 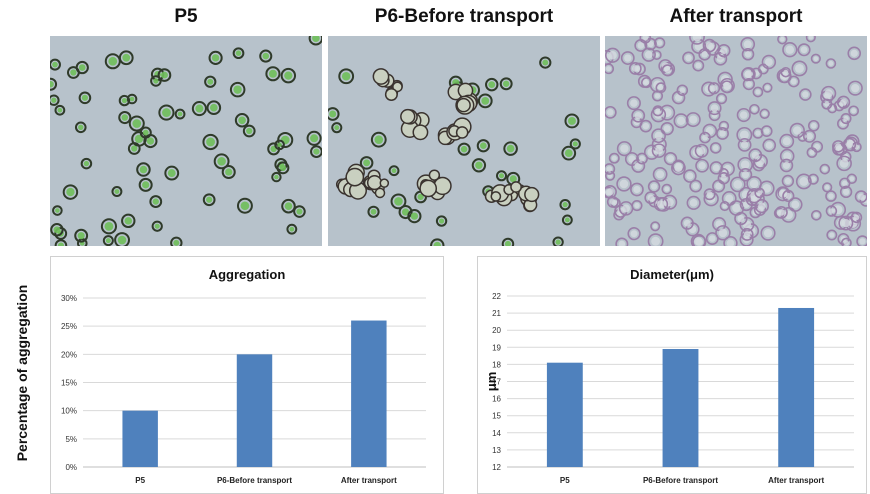 What do you see at coordinates (186, 141) in the screenshot?
I see `micrograph-p5-cells` at bounding box center [186, 141].